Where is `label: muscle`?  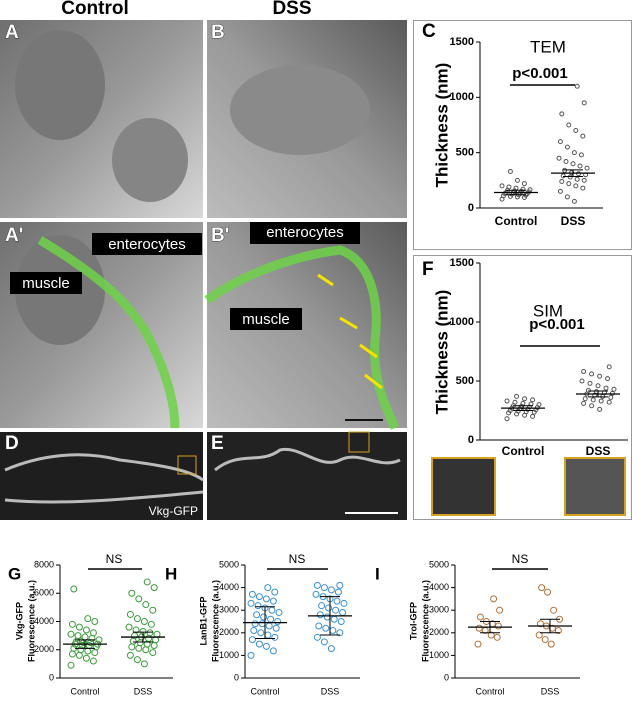
label: muscle is located at coordinates (46, 283).